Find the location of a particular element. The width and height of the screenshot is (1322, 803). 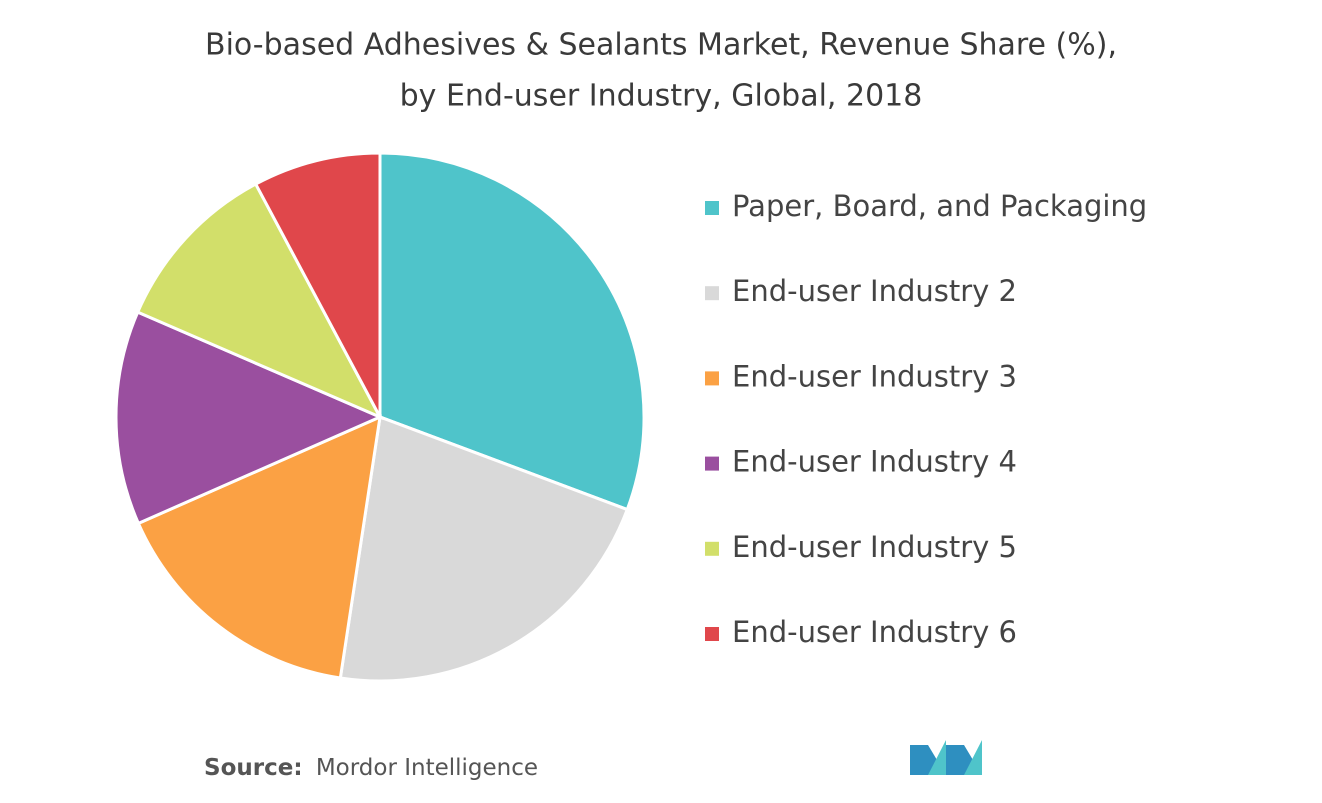

legend-label: End-user Industry 4 is located at coordinates (874, 462).